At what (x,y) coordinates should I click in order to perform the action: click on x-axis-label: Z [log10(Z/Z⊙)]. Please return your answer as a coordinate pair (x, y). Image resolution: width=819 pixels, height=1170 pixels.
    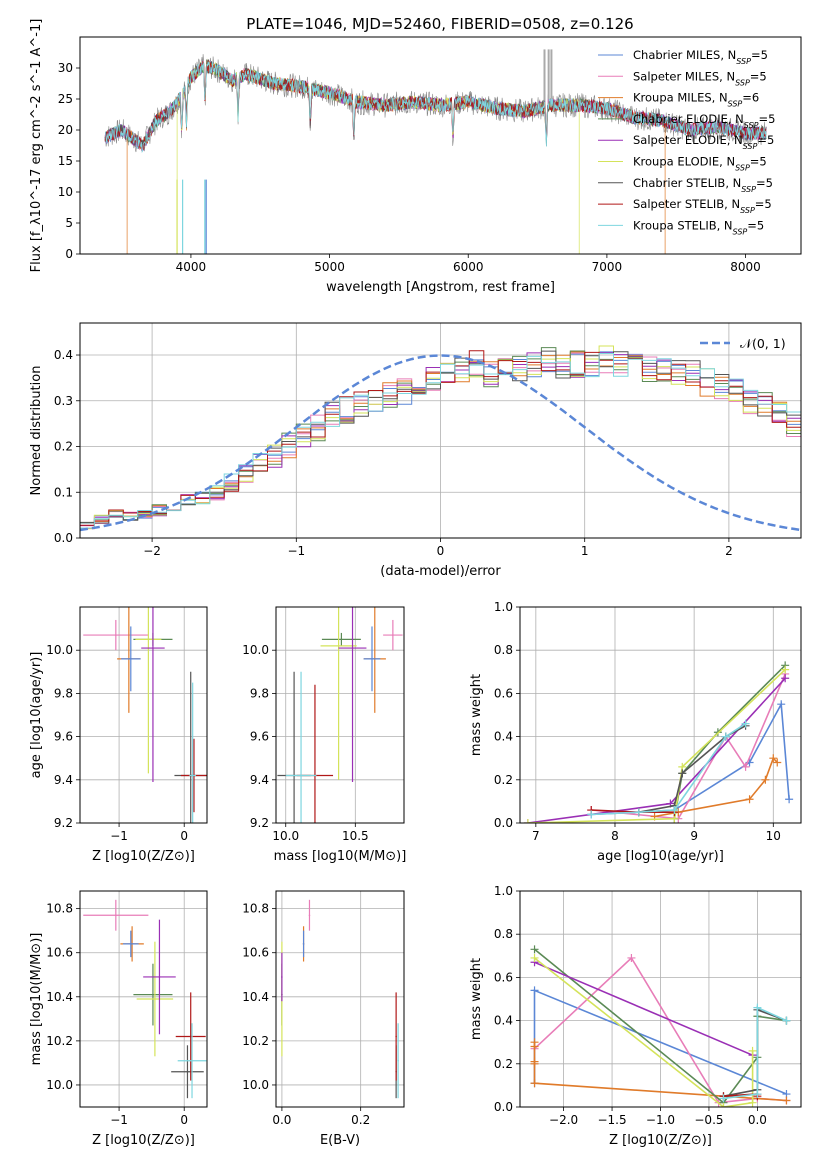
    Looking at the image, I should click on (660, 1140).